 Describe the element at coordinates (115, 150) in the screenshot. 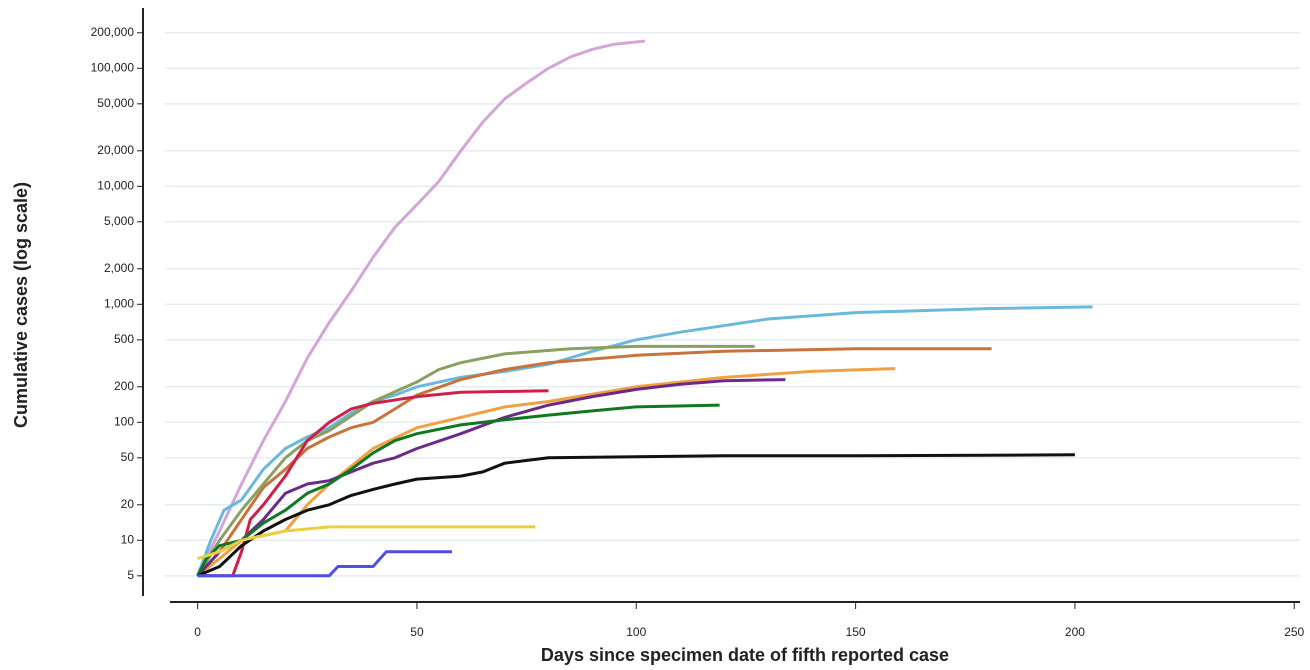

I see `y-tick-label: 20,000` at that location.